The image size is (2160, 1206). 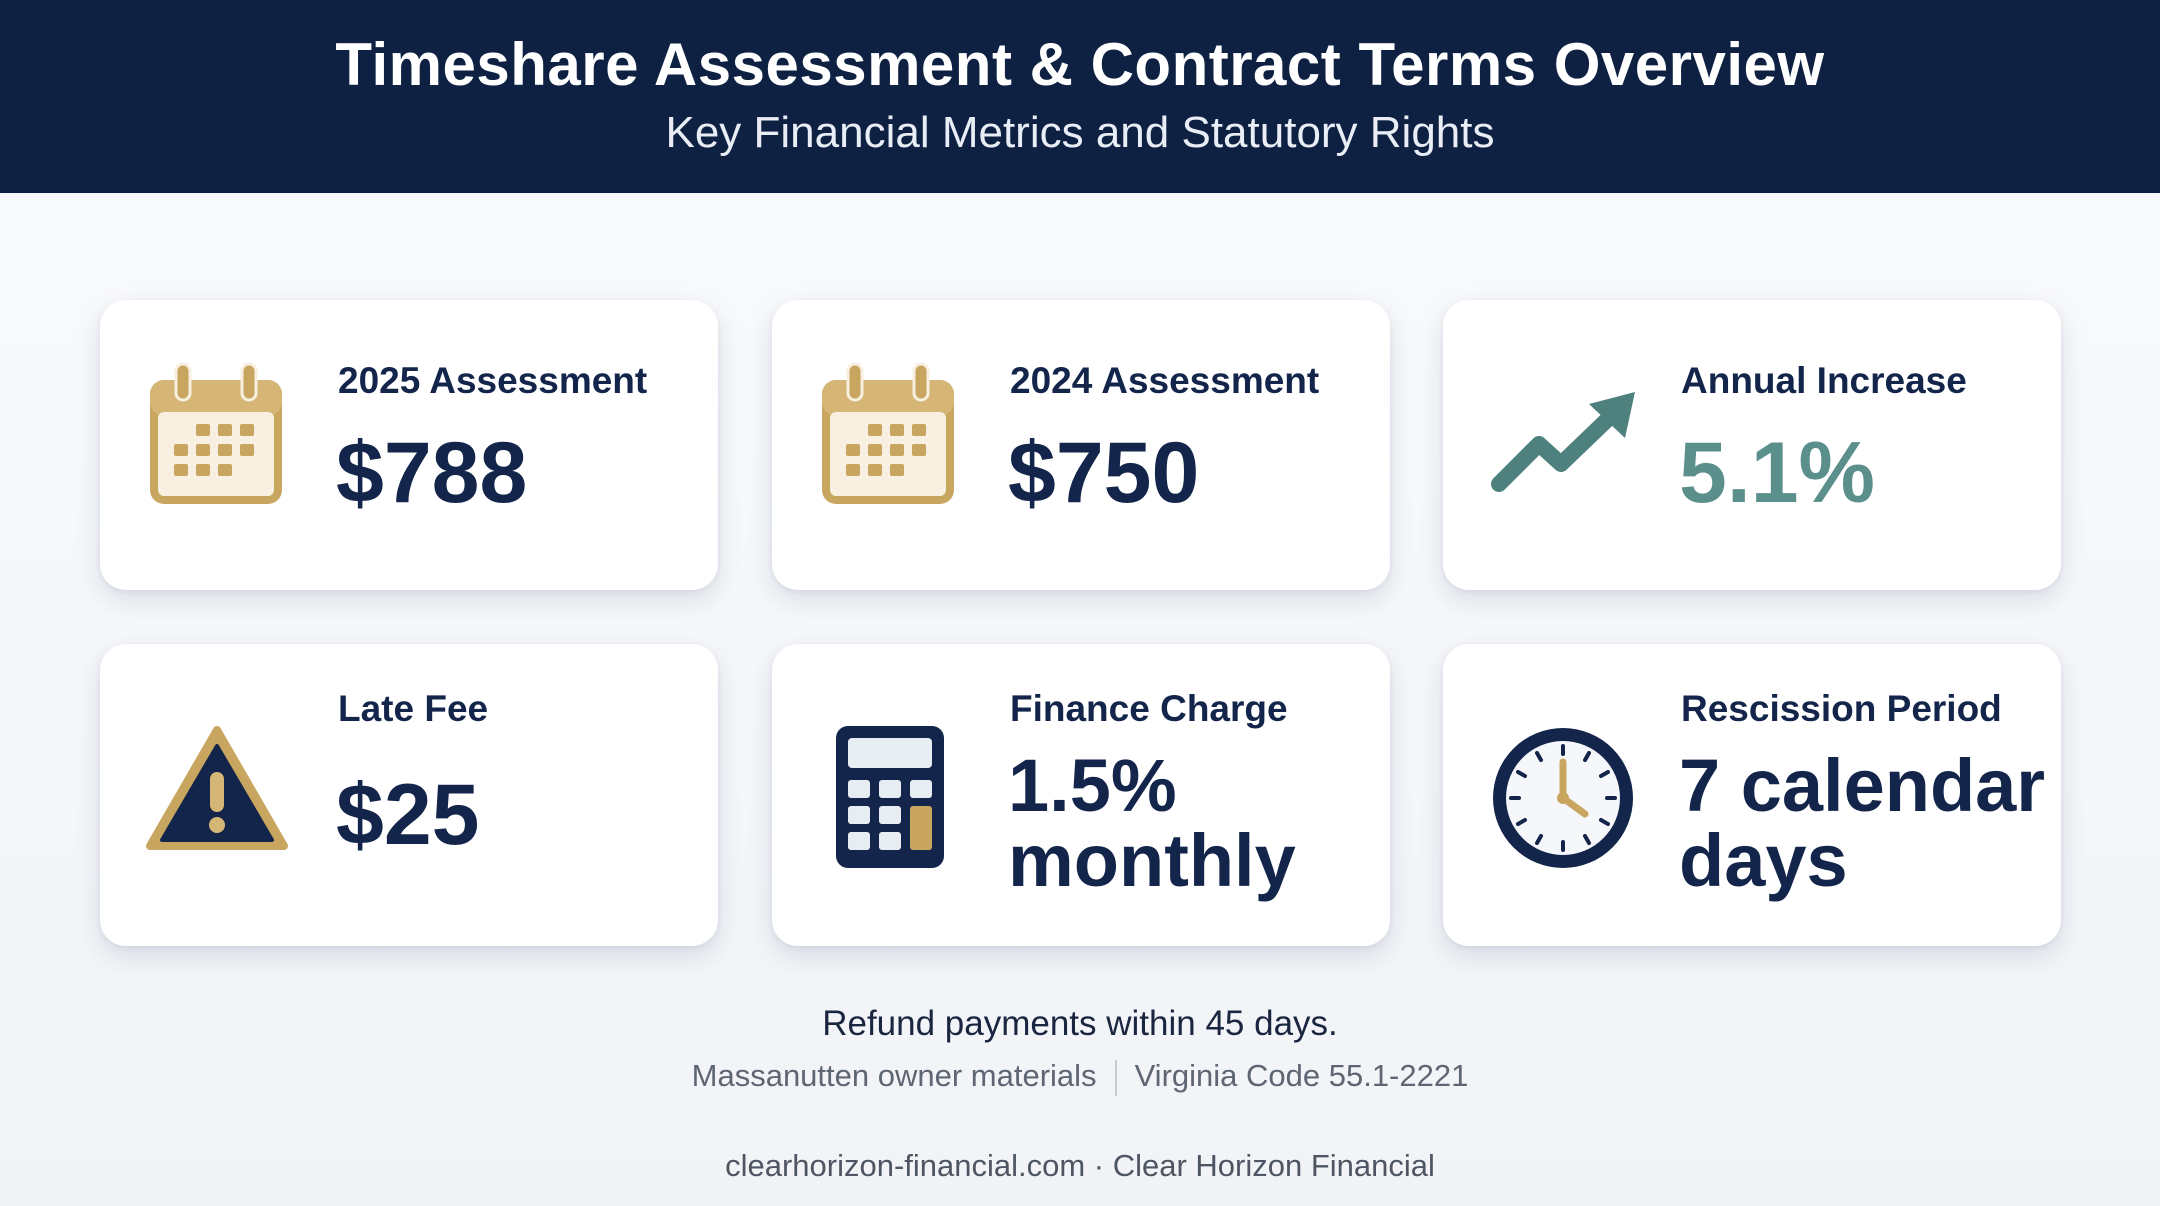 What do you see at coordinates (1115, 1077) in the screenshot?
I see `source-divider` at bounding box center [1115, 1077].